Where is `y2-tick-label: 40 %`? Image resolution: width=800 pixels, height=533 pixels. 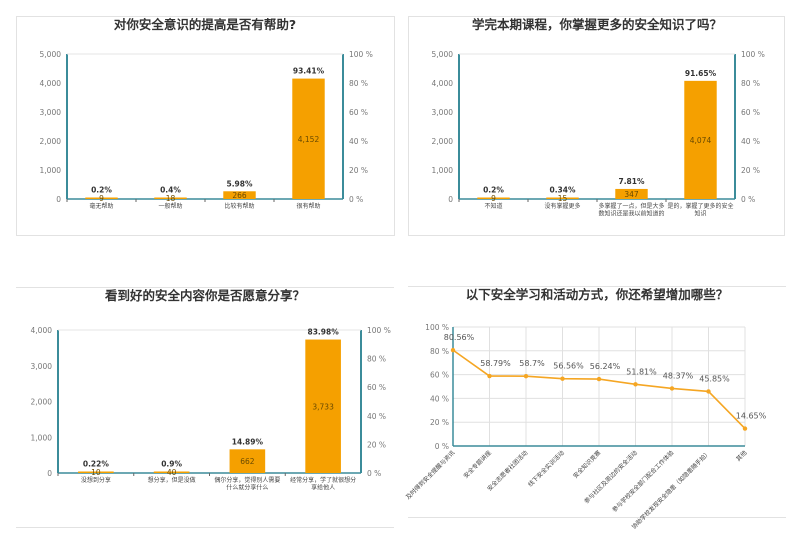
y2-tick-label: 40 % is located at coordinates (750, 141).